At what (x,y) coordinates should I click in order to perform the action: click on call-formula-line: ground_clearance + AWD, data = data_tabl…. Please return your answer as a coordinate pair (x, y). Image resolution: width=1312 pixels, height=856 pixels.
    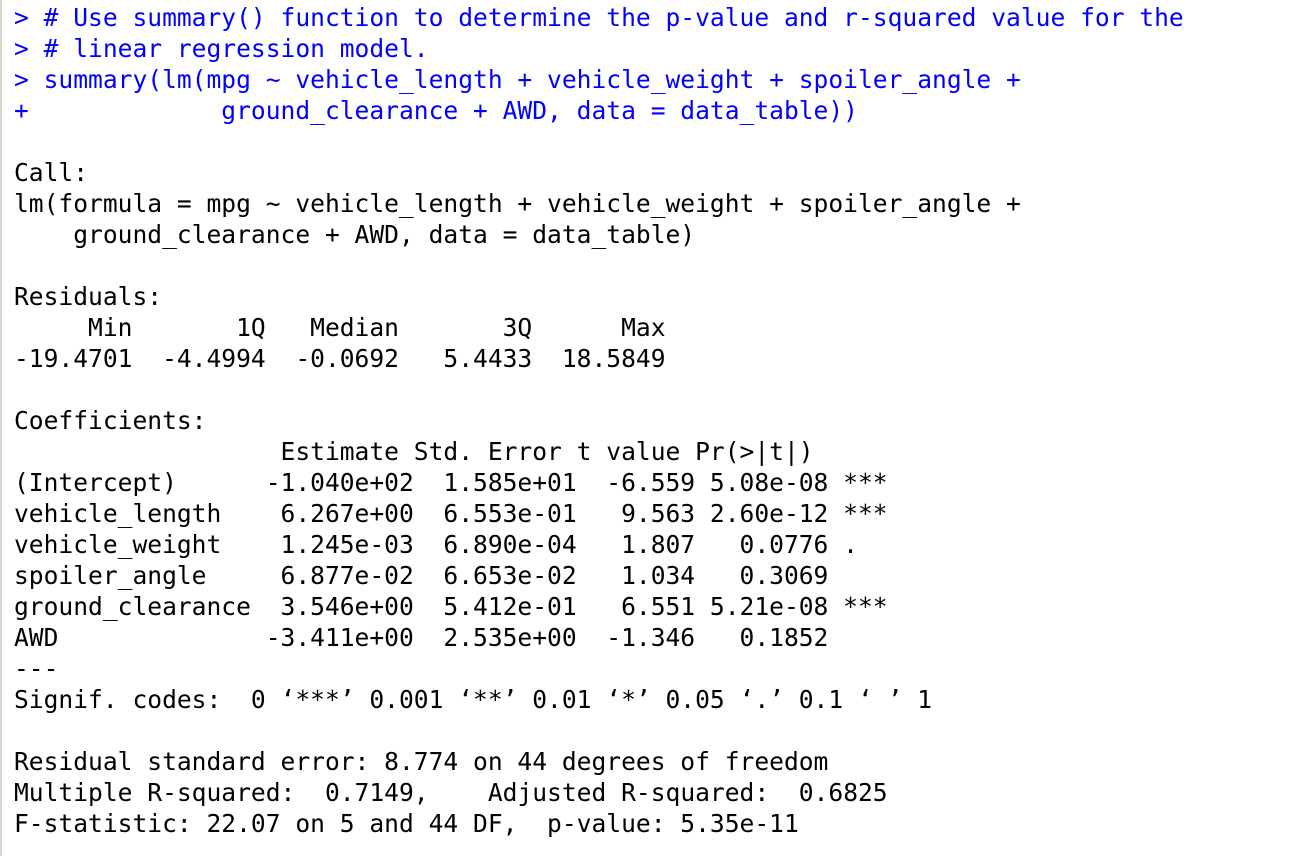
    Looking at the image, I should click on (355, 234).